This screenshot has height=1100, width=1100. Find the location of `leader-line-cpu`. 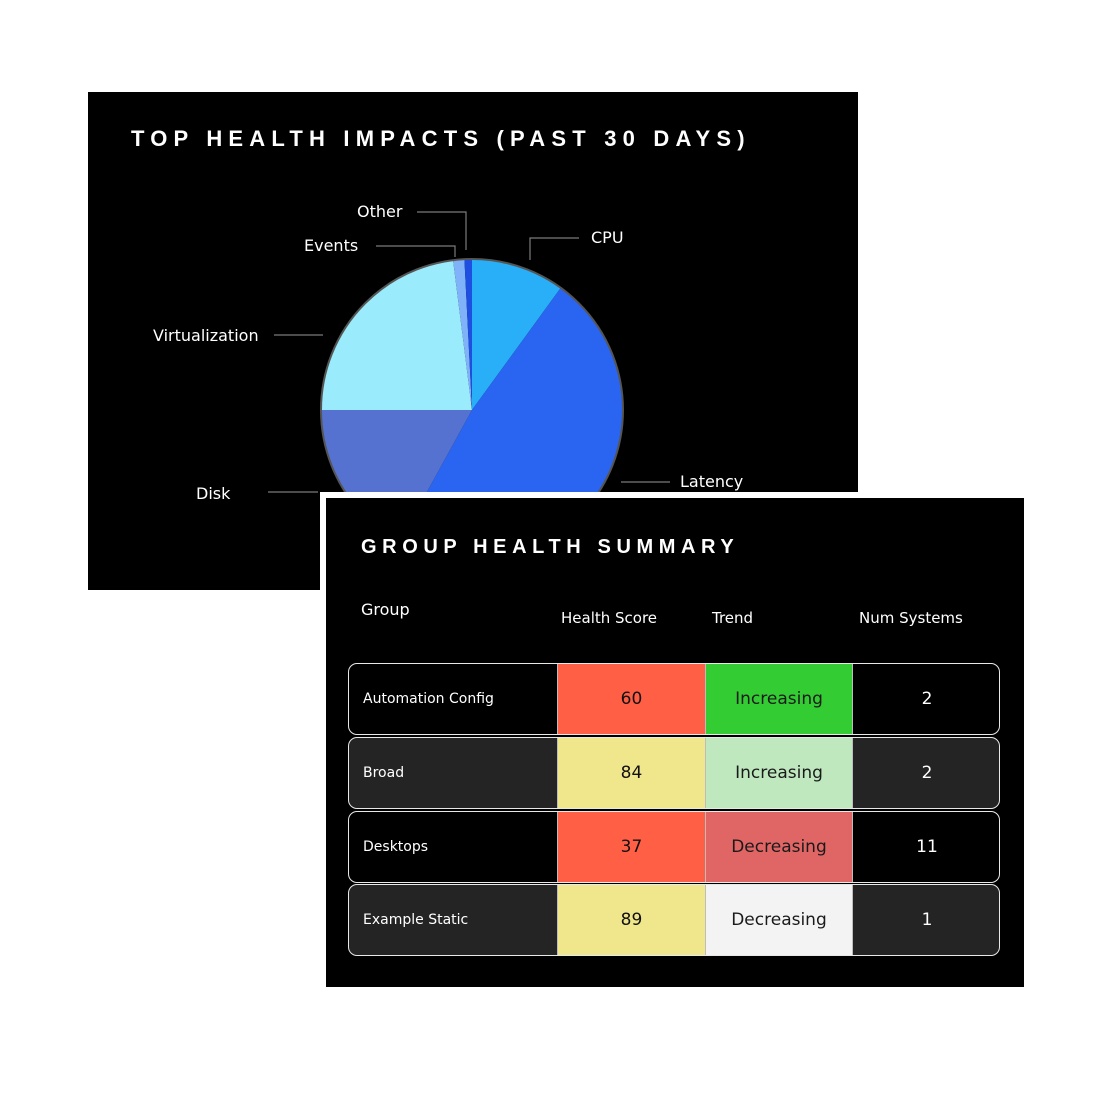

leader-line-cpu is located at coordinates (554, 248).